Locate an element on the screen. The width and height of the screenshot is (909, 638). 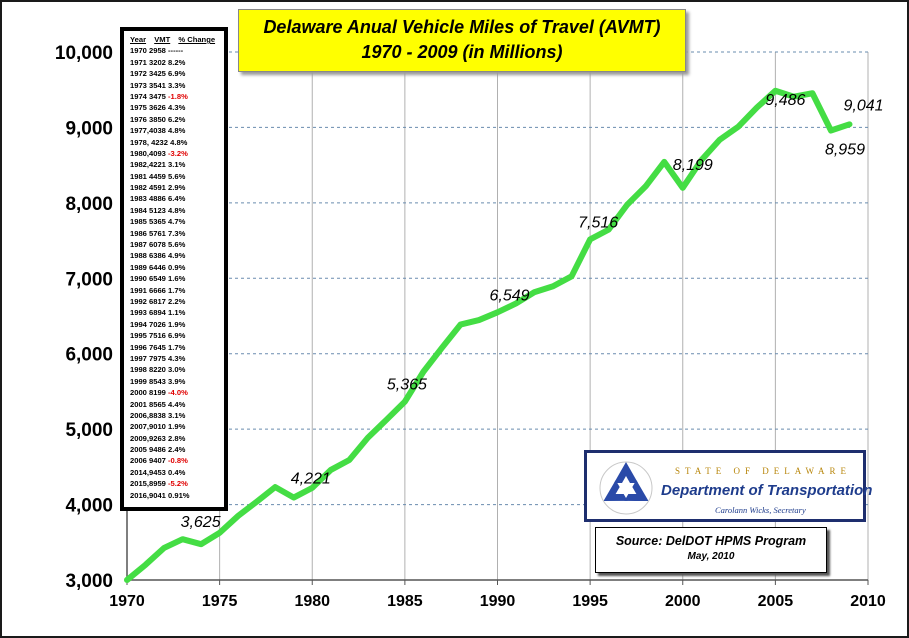
table-row-change: 6.4% is located at coordinates (177, 199).